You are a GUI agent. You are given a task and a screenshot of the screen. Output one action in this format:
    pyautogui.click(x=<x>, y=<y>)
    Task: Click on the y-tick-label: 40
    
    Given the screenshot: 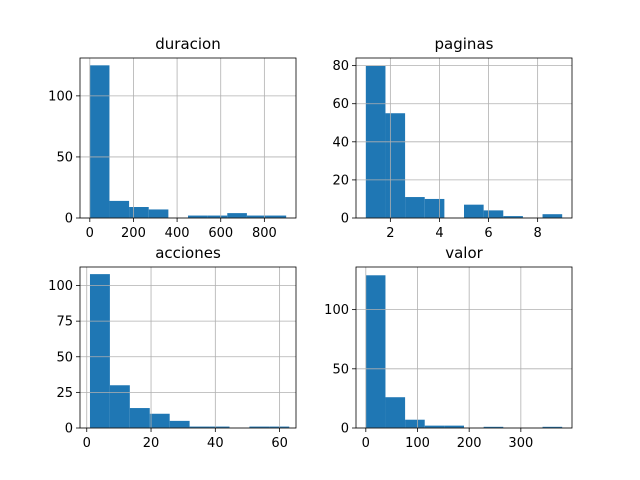 What is the action you would take?
    pyautogui.click(x=340, y=142)
    